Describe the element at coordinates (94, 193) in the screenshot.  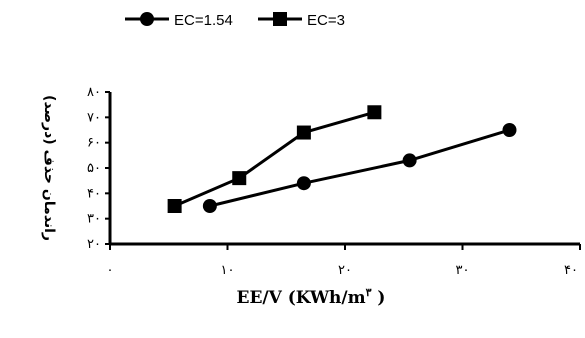
I see `y-tick-label: ۴۰` at that location.